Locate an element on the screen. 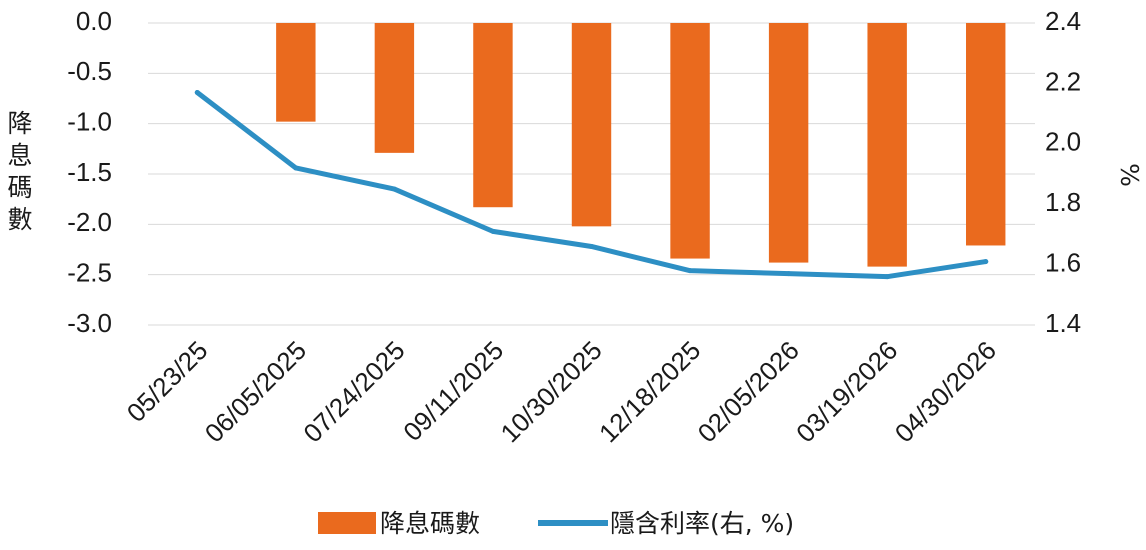 The image size is (1146, 550). left-y-tick-label: -2.5 is located at coordinates (89, 273).